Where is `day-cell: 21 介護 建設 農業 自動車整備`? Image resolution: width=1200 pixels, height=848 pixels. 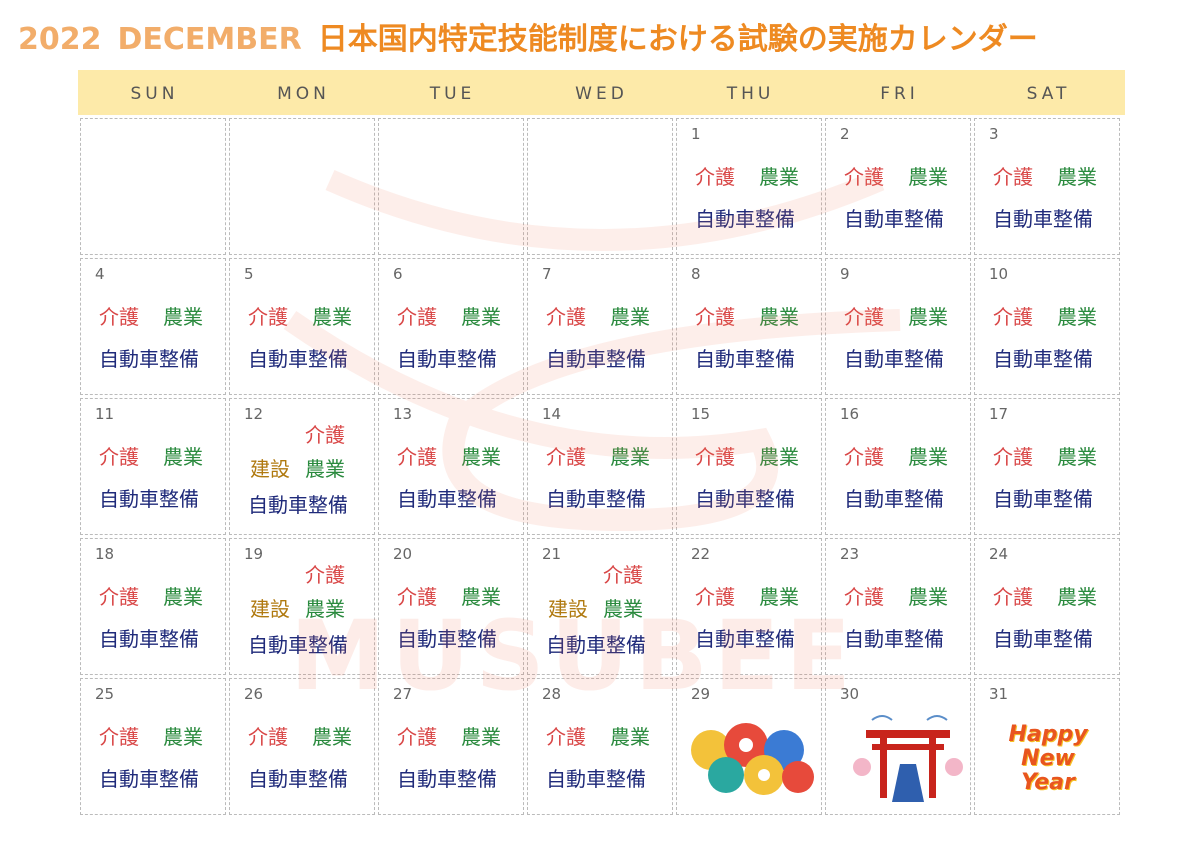
day-cell: 21 介護 建設 農業 自動車整備 is located at coordinates (600, 606).